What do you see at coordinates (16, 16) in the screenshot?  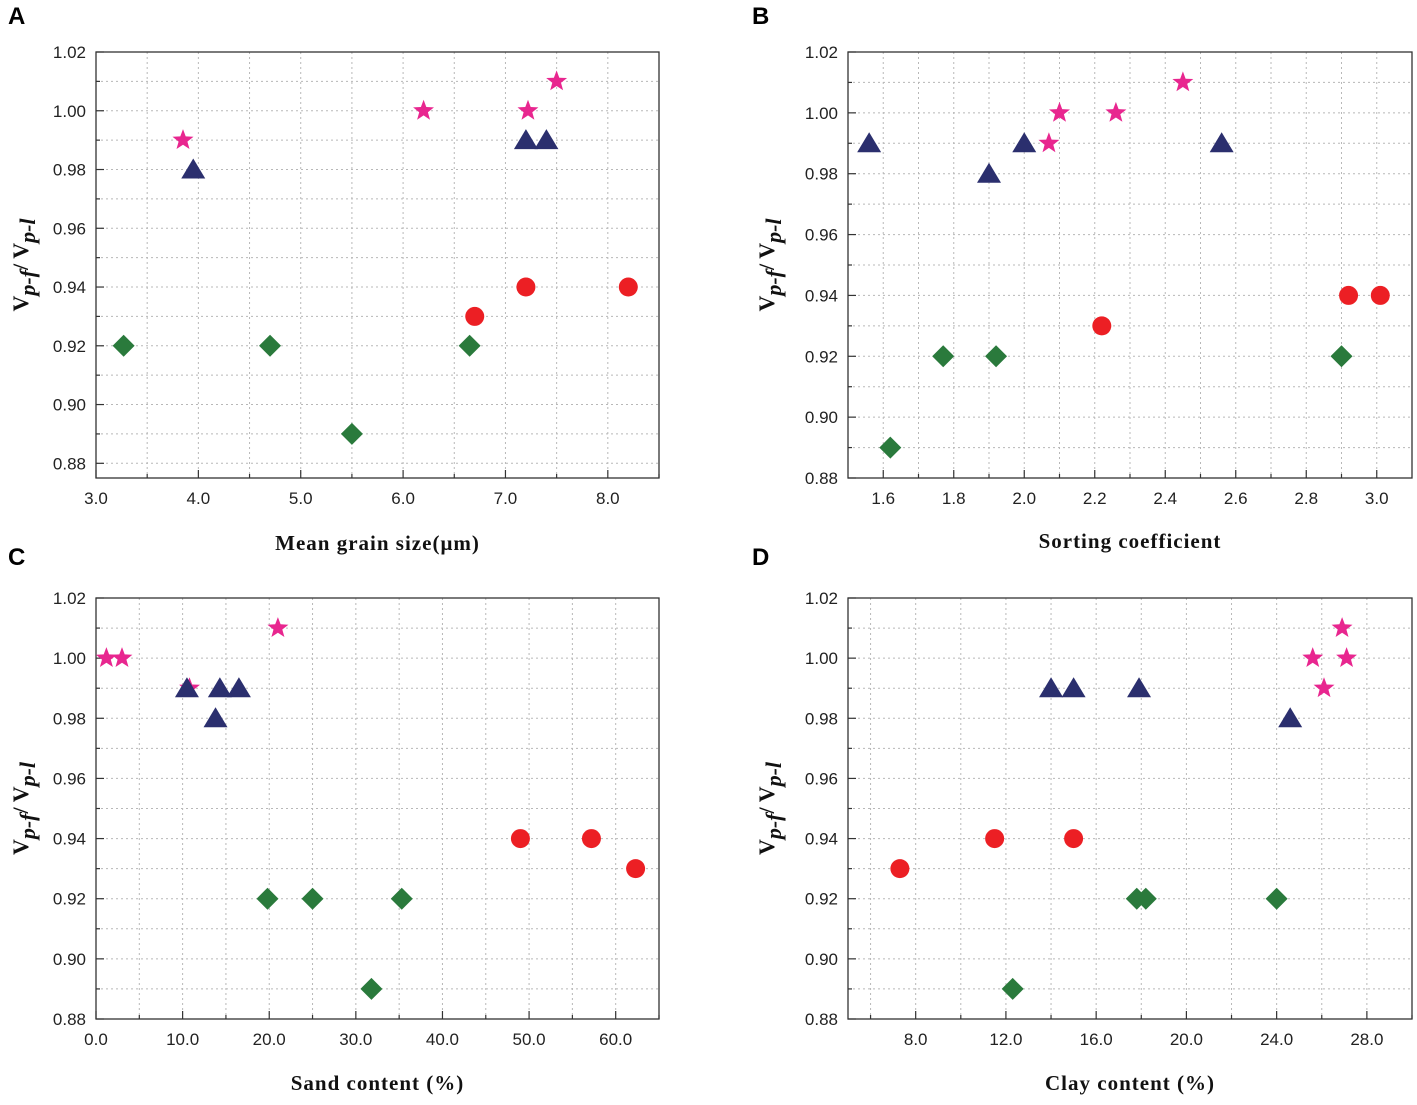 I see `panel-letter: A` at bounding box center [16, 16].